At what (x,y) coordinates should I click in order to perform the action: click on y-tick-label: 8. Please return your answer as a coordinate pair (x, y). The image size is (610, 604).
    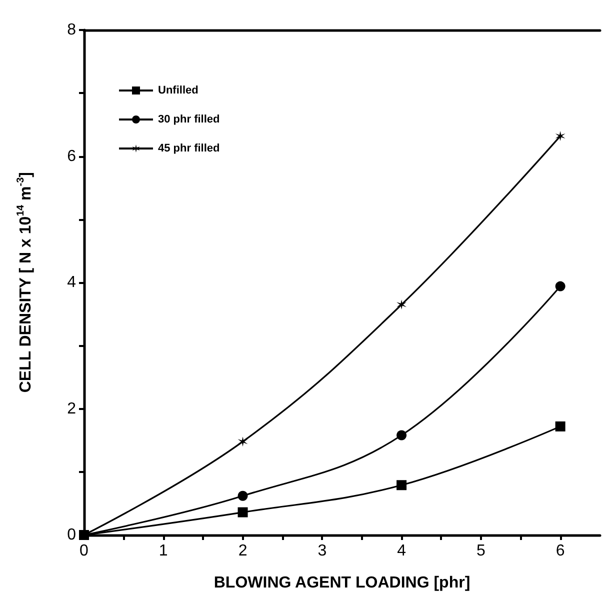
    Looking at the image, I should click on (71, 30).